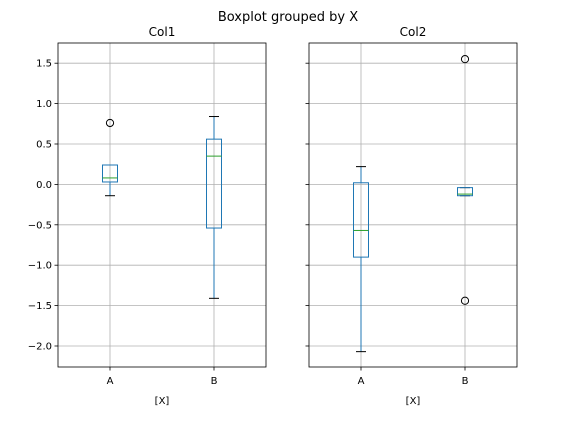  What do you see at coordinates (44, 185) in the screenshot?
I see `y-tick-label: 0.0` at bounding box center [44, 185].